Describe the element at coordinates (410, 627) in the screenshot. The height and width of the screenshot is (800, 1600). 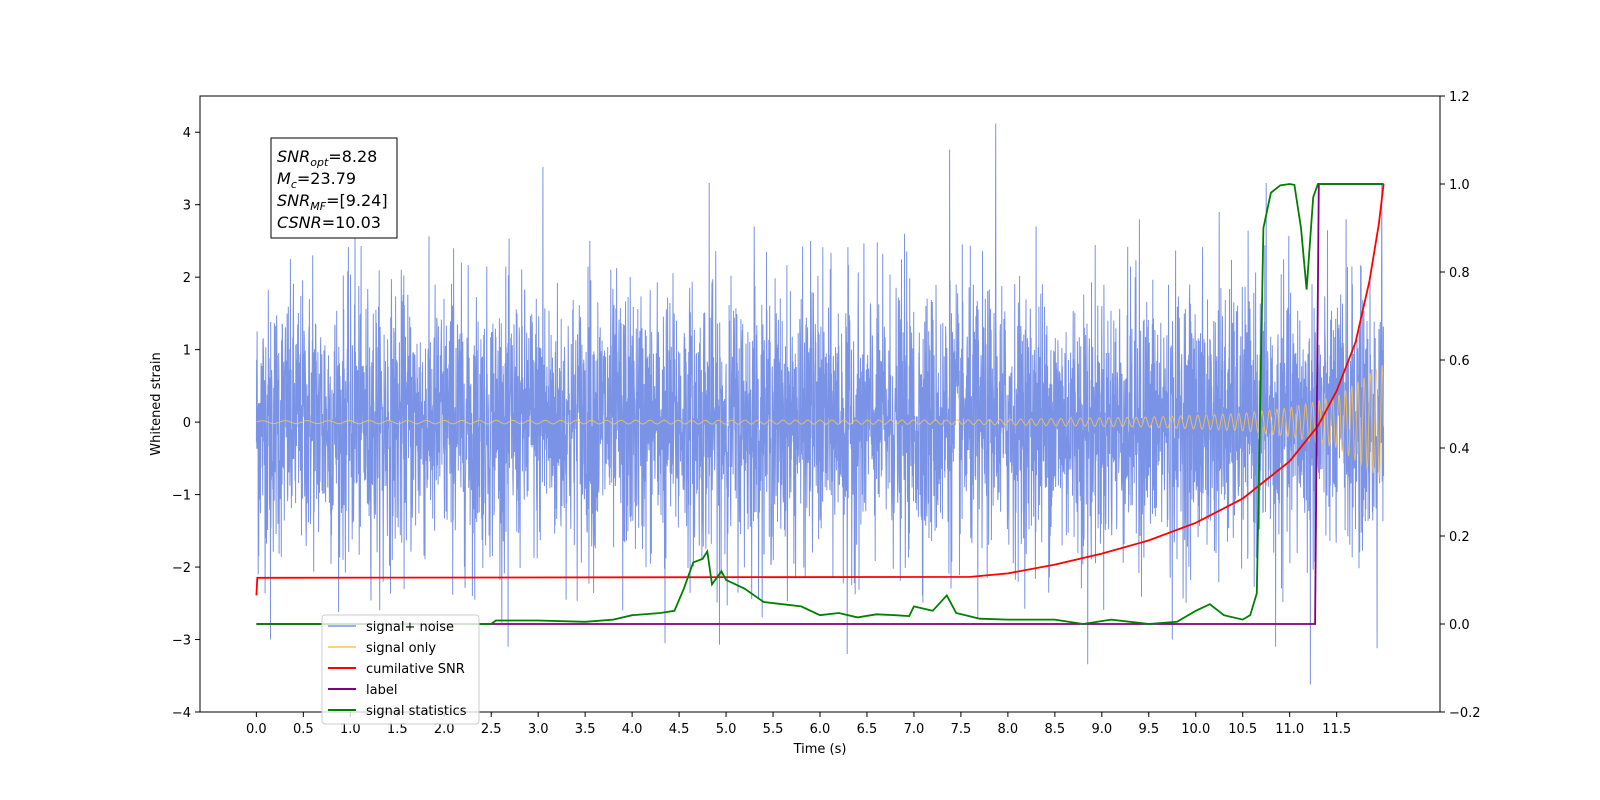
I see `legend-label-signal-noise: signal+ noise` at that location.